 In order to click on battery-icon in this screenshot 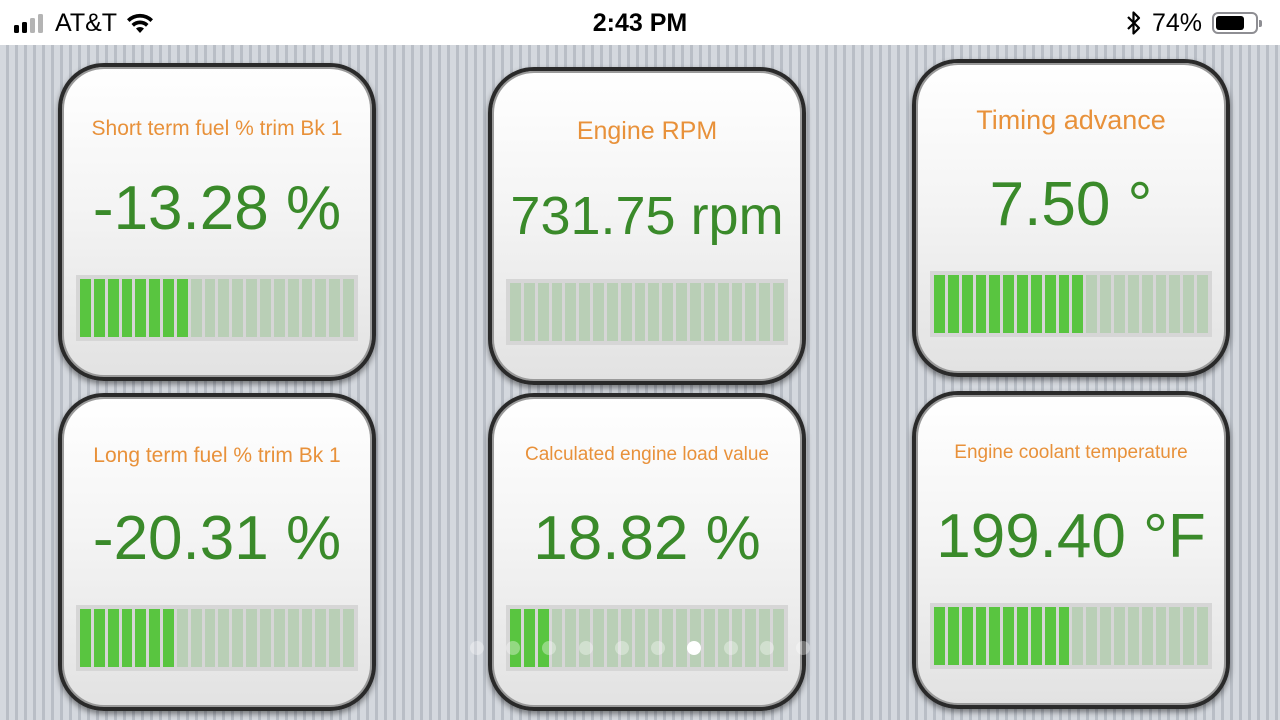, I will do `click(1237, 23)`.